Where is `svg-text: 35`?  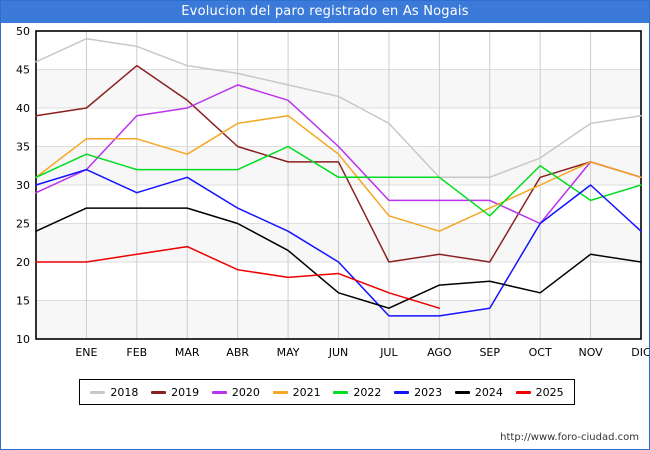 svg-text: 35 is located at coordinates (23, 147).